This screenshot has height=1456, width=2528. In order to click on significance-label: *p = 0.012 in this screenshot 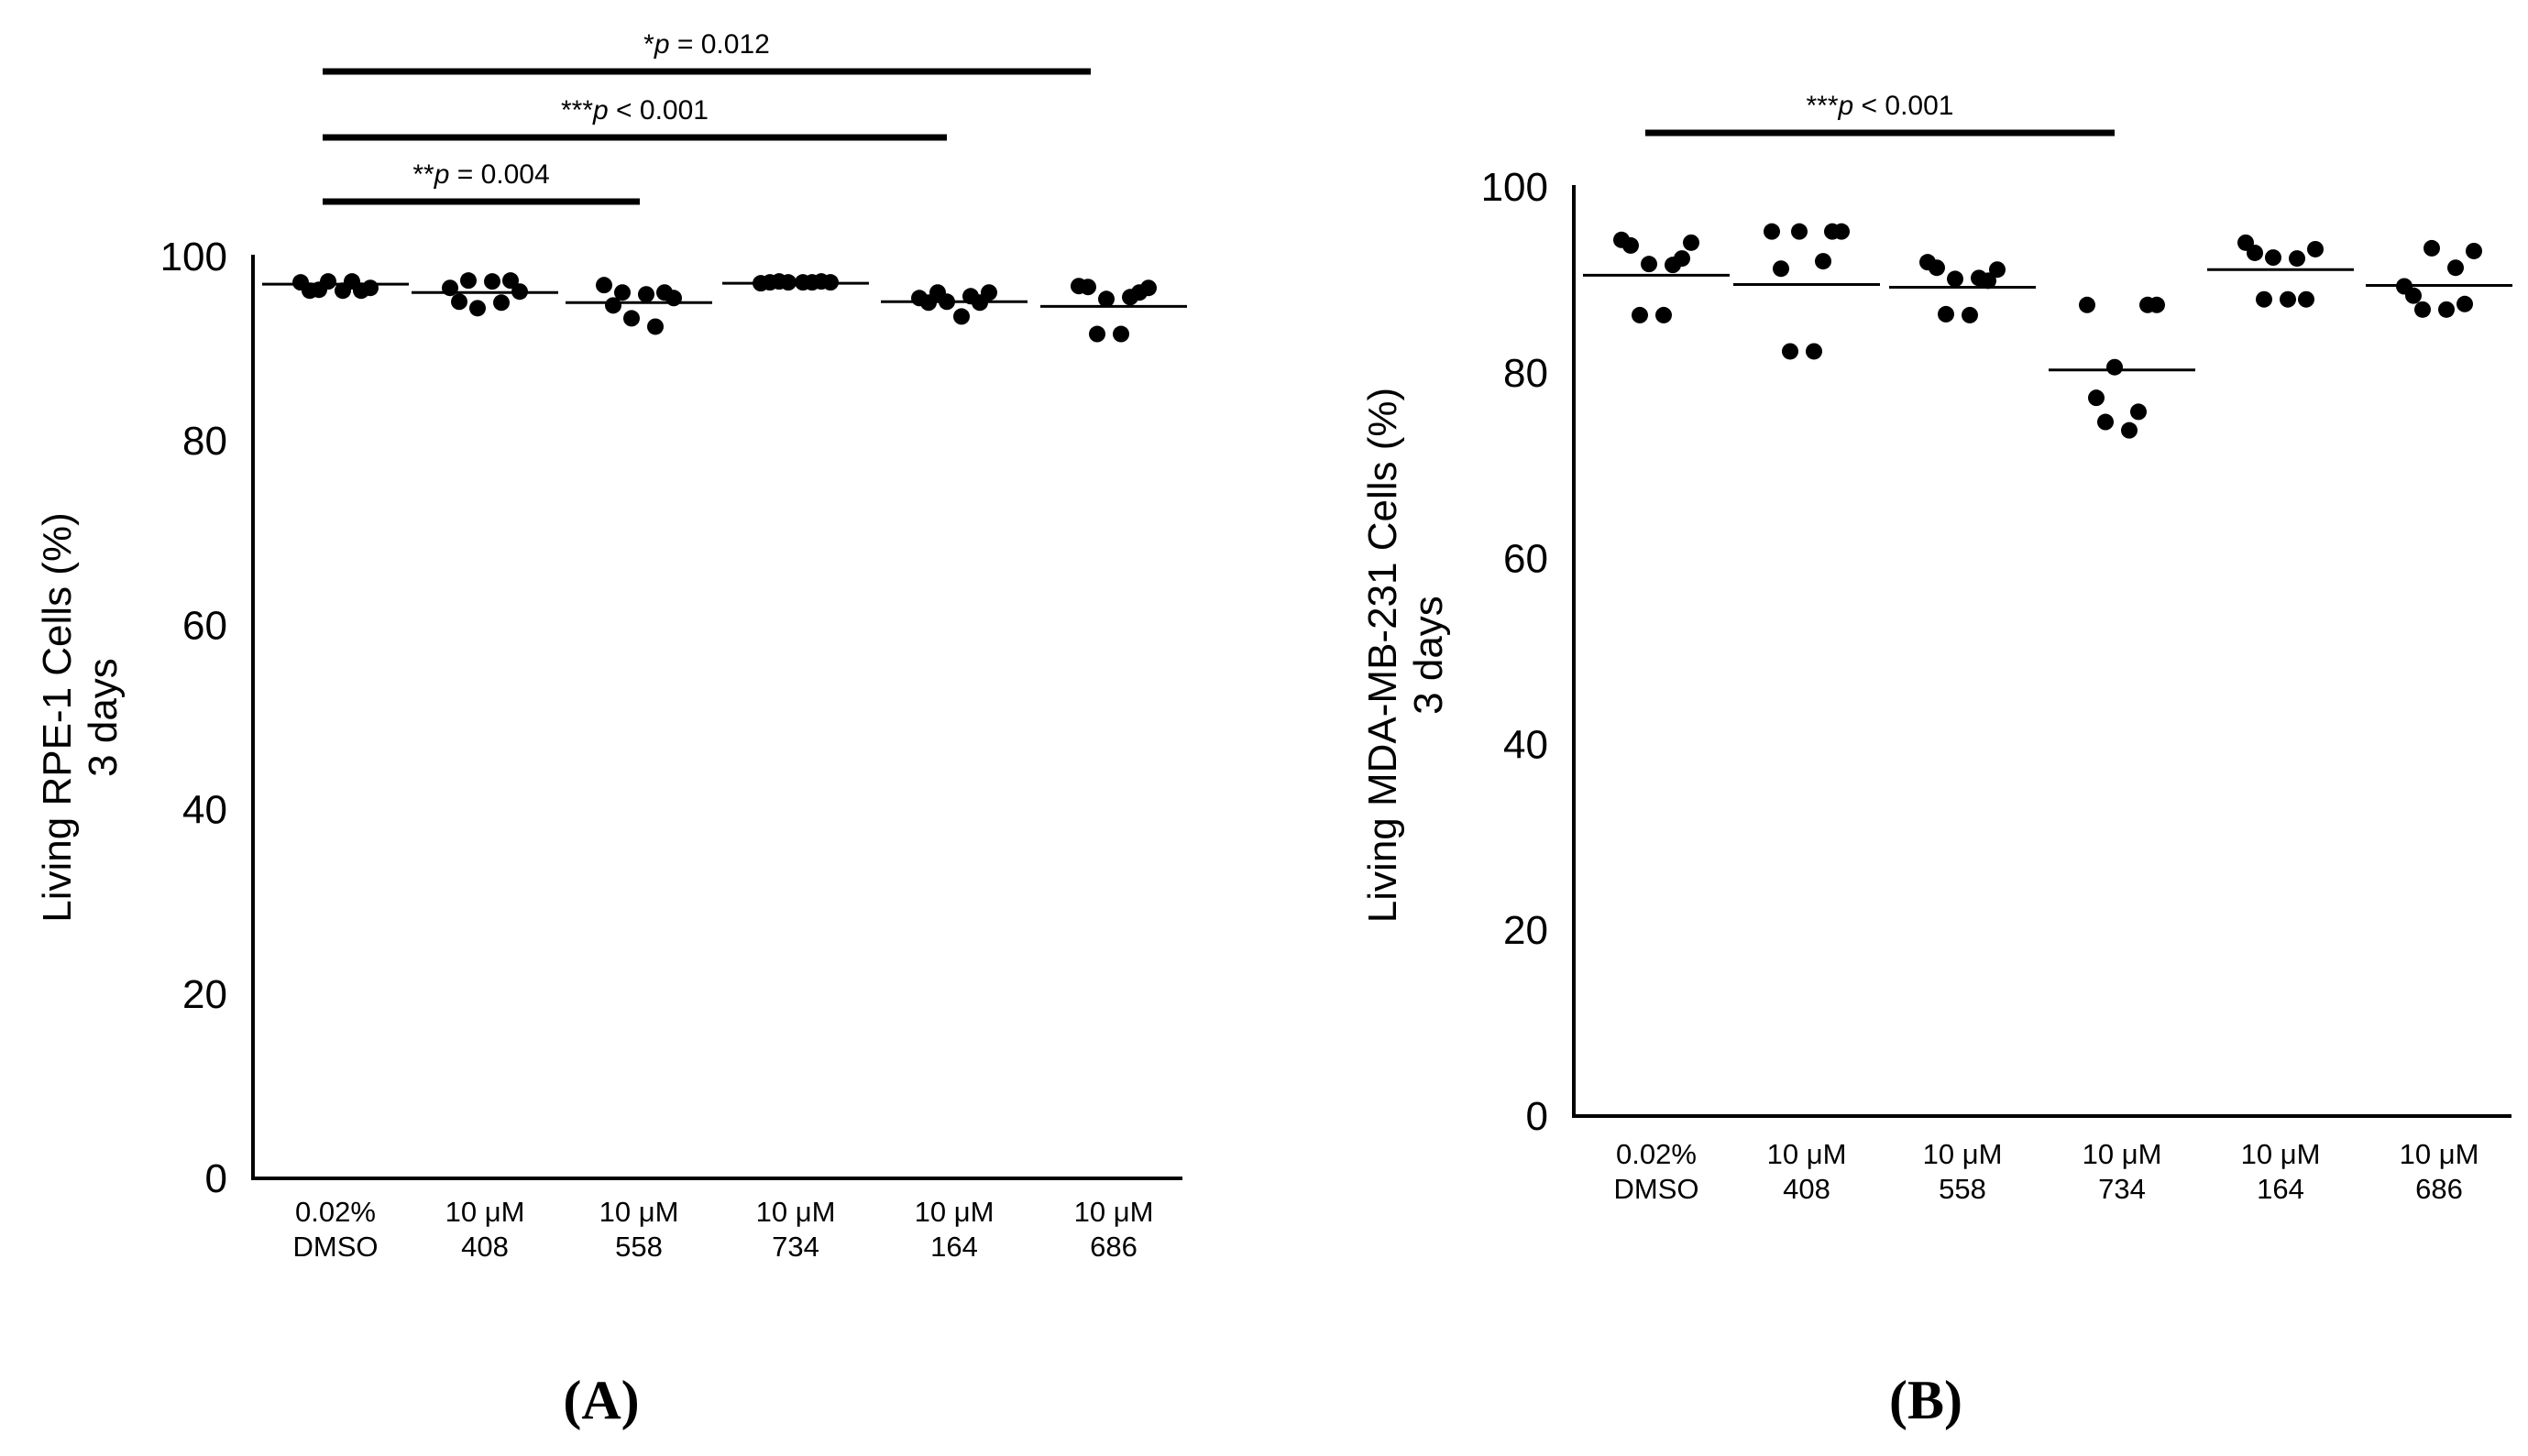, I will do `click(706, 44)`.